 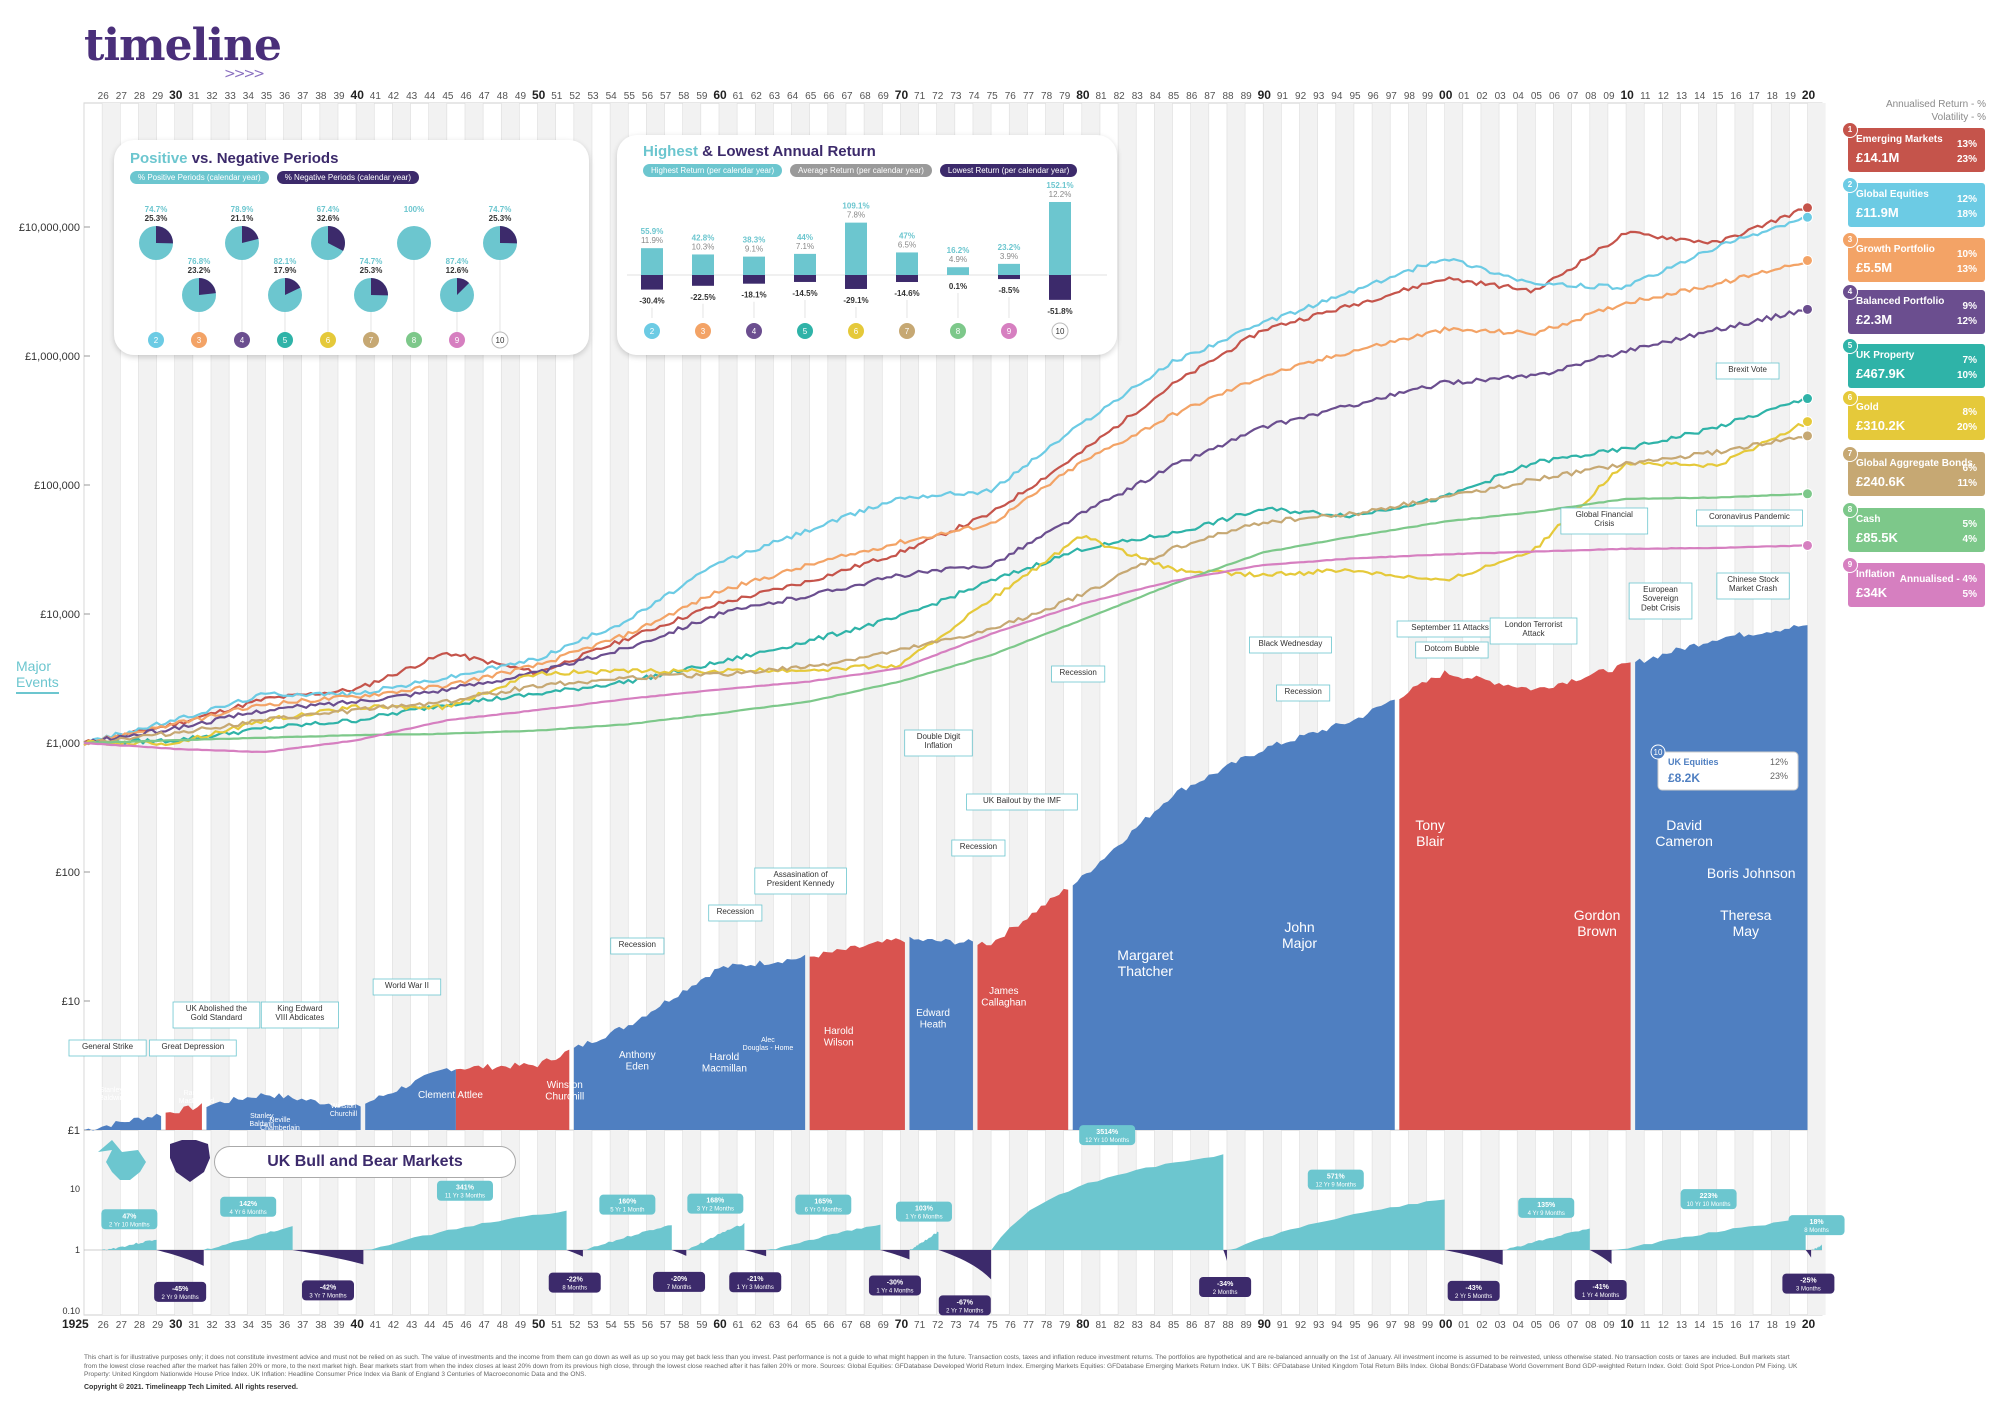 I want to click on pie-pos-label: 82.1%, so click(x=285, y=261).